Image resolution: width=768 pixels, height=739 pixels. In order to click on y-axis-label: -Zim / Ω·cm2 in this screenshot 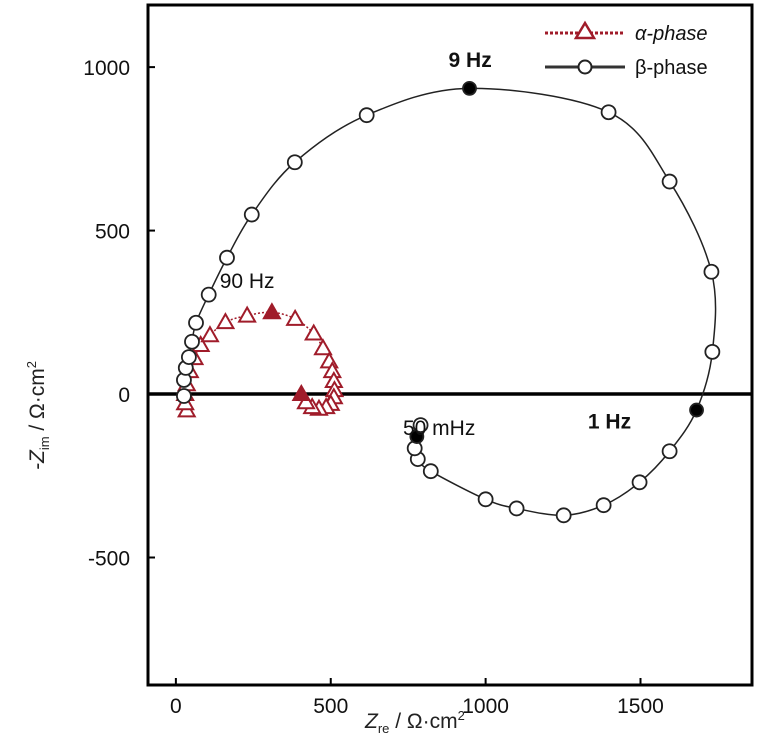, I will do `click(38, 415)`.